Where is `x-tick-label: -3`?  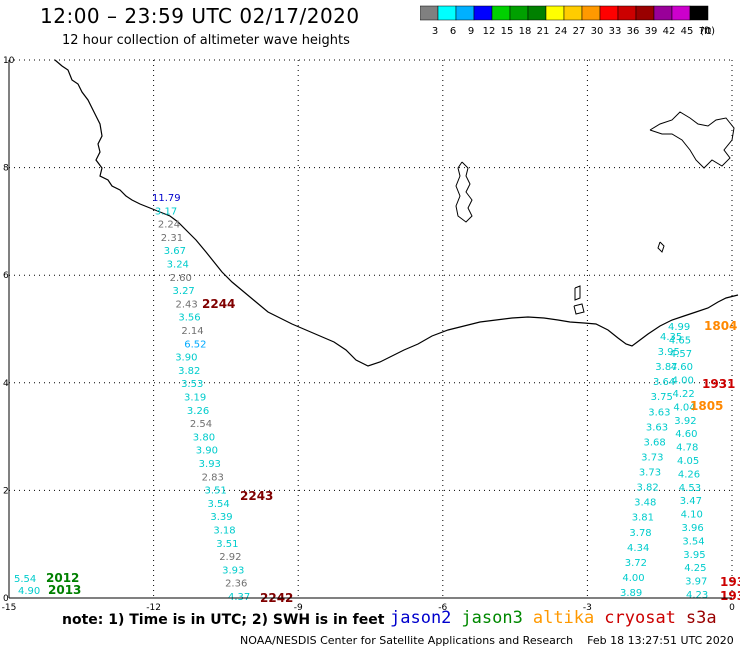
x-tick-label: -3 is located at coordinates (587, 608).